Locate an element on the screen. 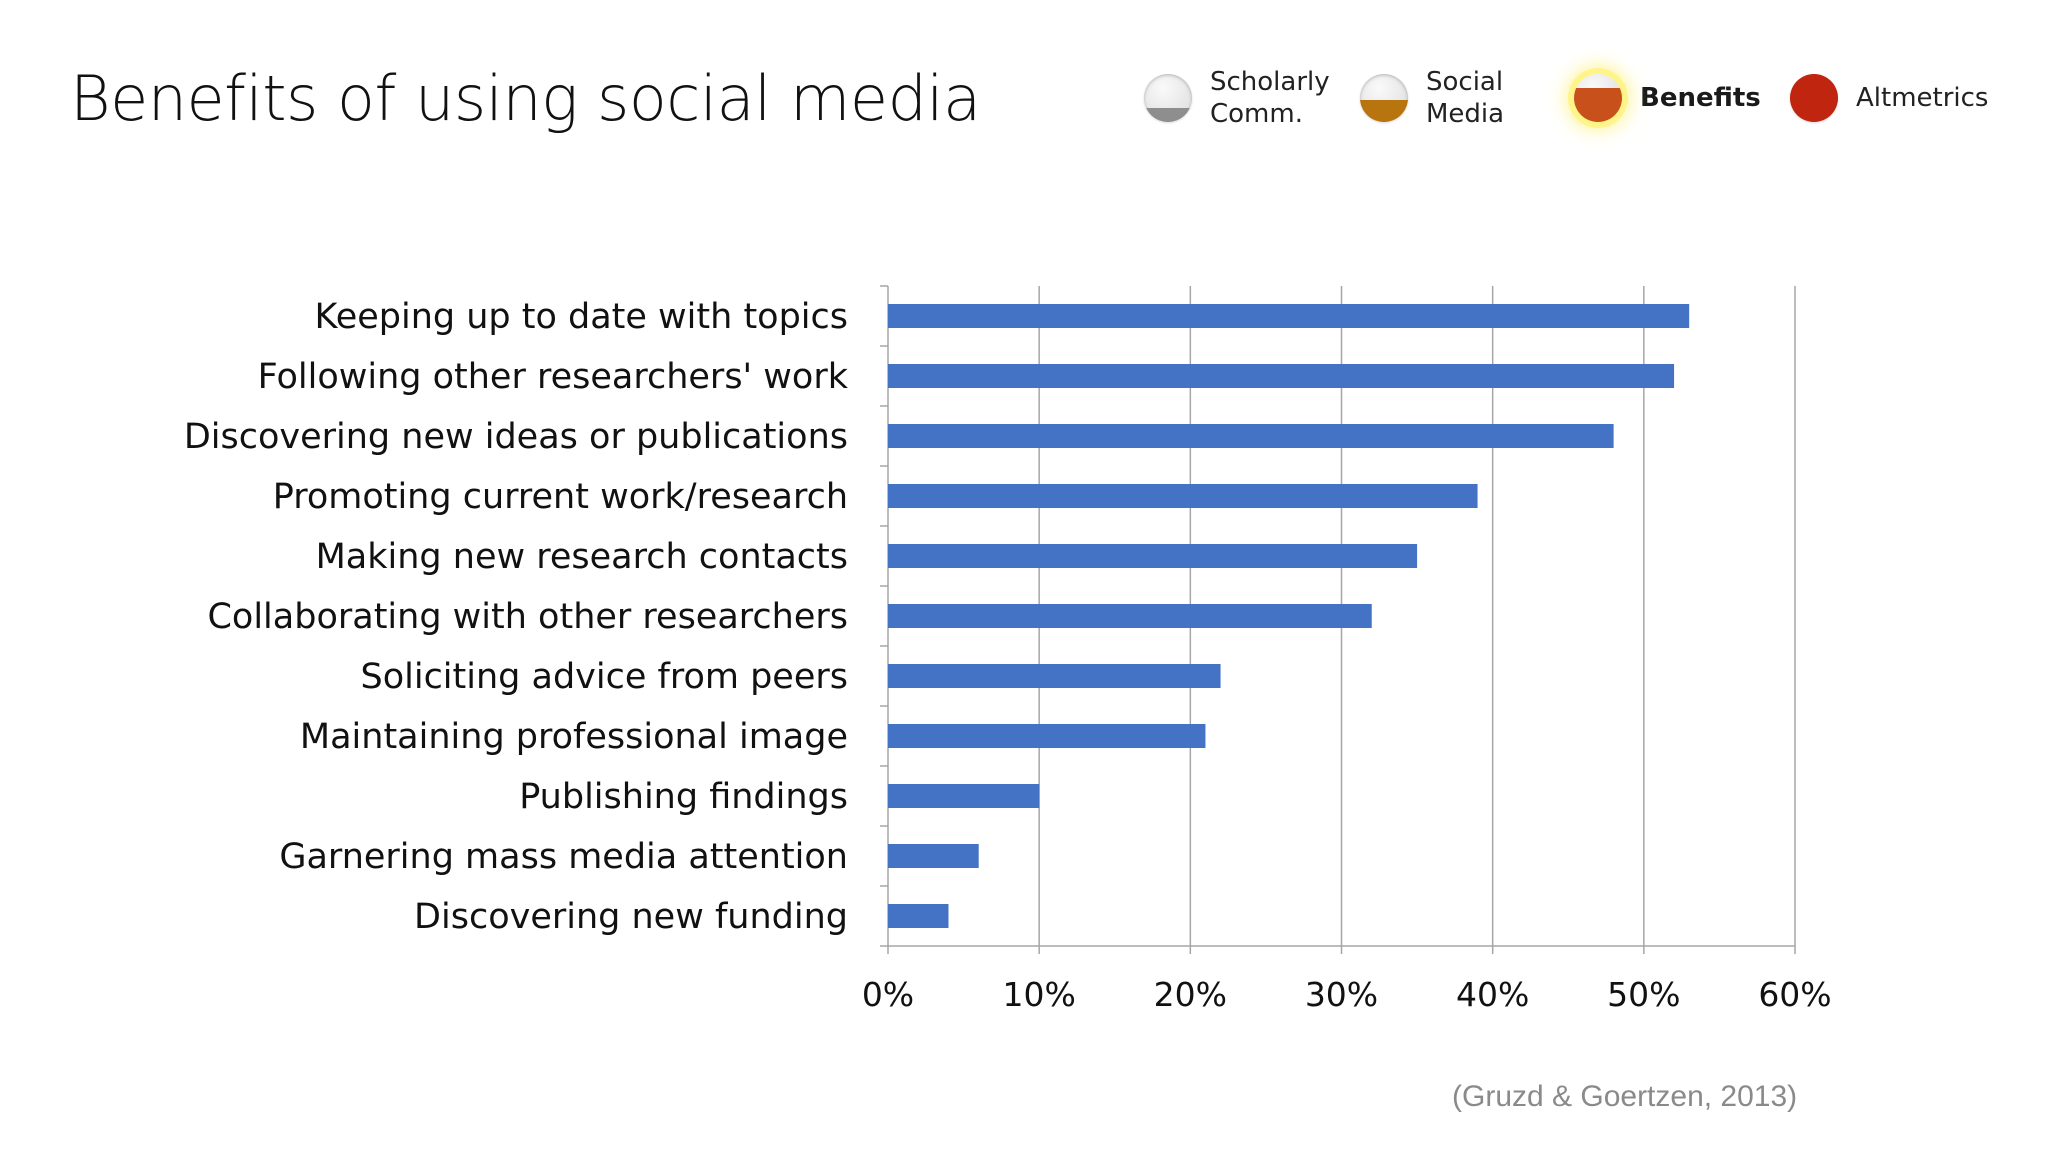 The width and height of the screenshot is (2048, 1152). nav-label: Social Media is located at coordinates (1465, 98).